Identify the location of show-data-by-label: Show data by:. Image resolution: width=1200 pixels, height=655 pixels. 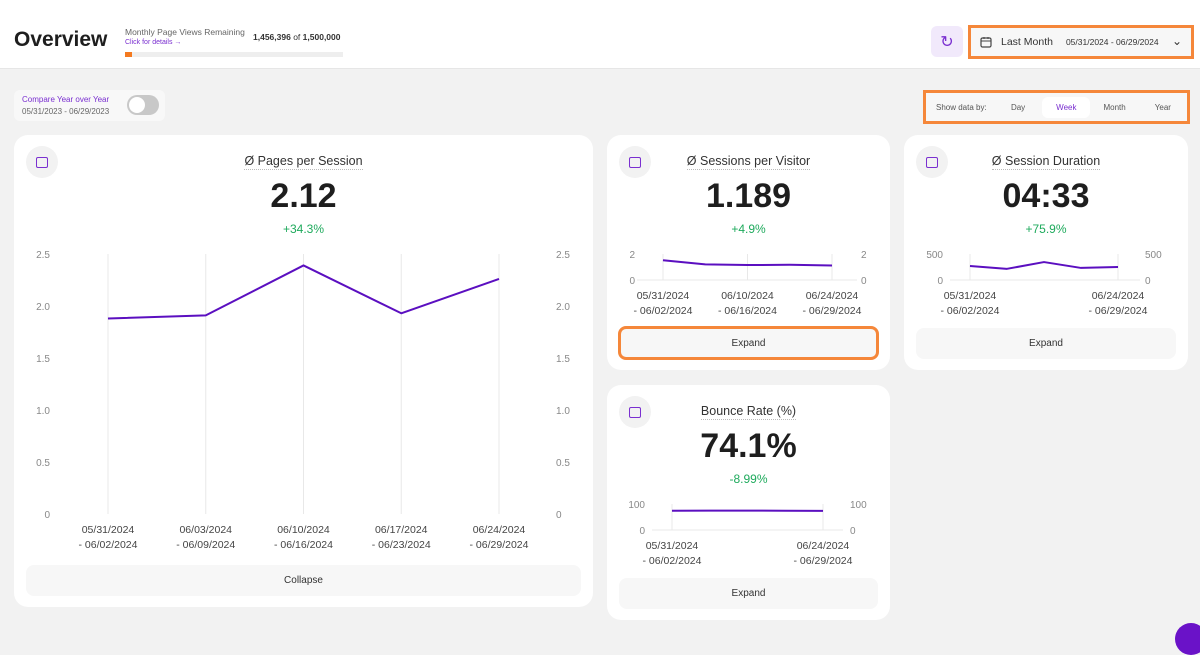
(965, 107).